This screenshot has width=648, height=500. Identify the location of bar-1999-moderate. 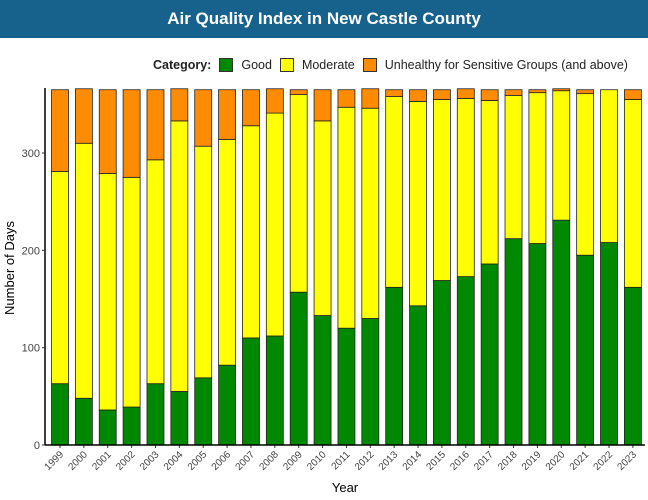
(60, 278).